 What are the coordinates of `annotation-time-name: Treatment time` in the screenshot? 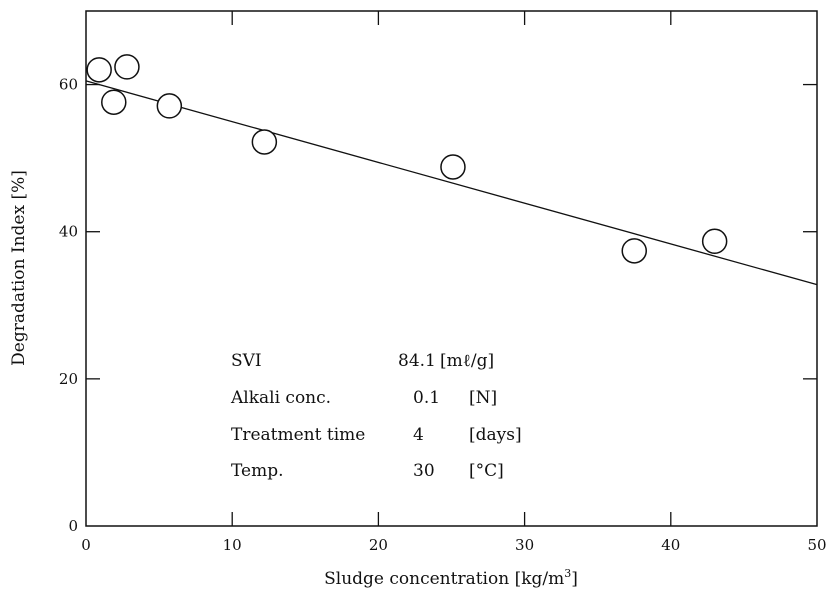 It's located at (298, 435).